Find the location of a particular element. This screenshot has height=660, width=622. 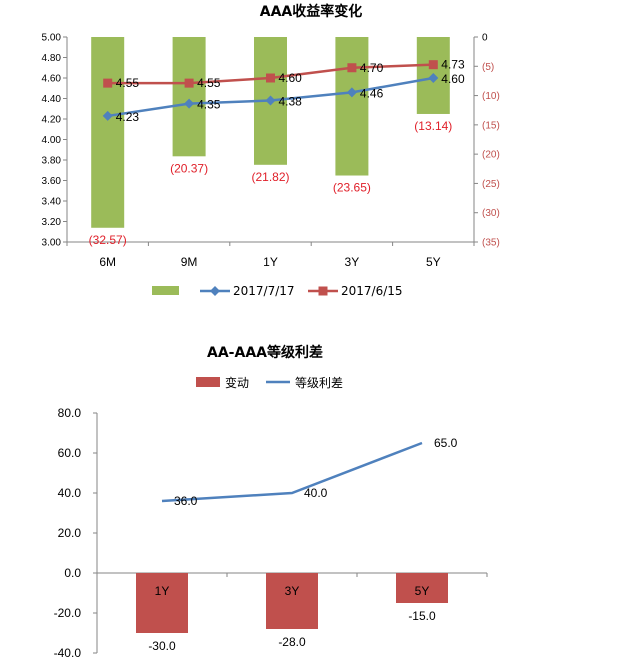

series-value-label: 4.35 is located at coordinates (209, 105).